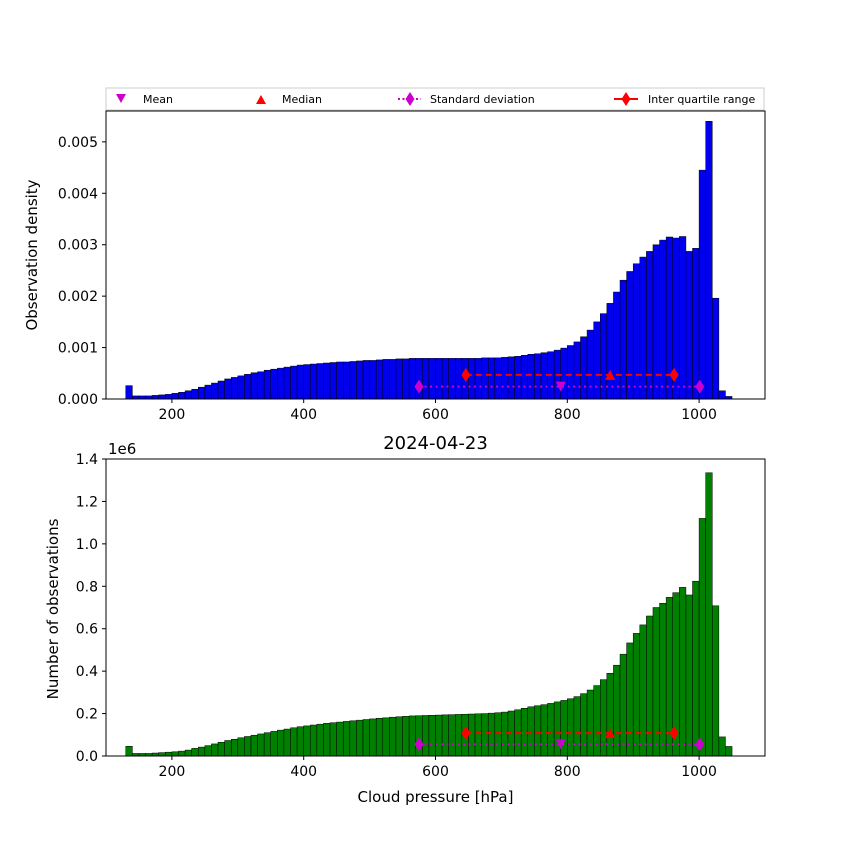 This screenshot has width=850, height=854. What do you see at coordinates (303, 415) in the screenshot?
I see `top-x-tick-label: 400` at bounding box center [303, 415].